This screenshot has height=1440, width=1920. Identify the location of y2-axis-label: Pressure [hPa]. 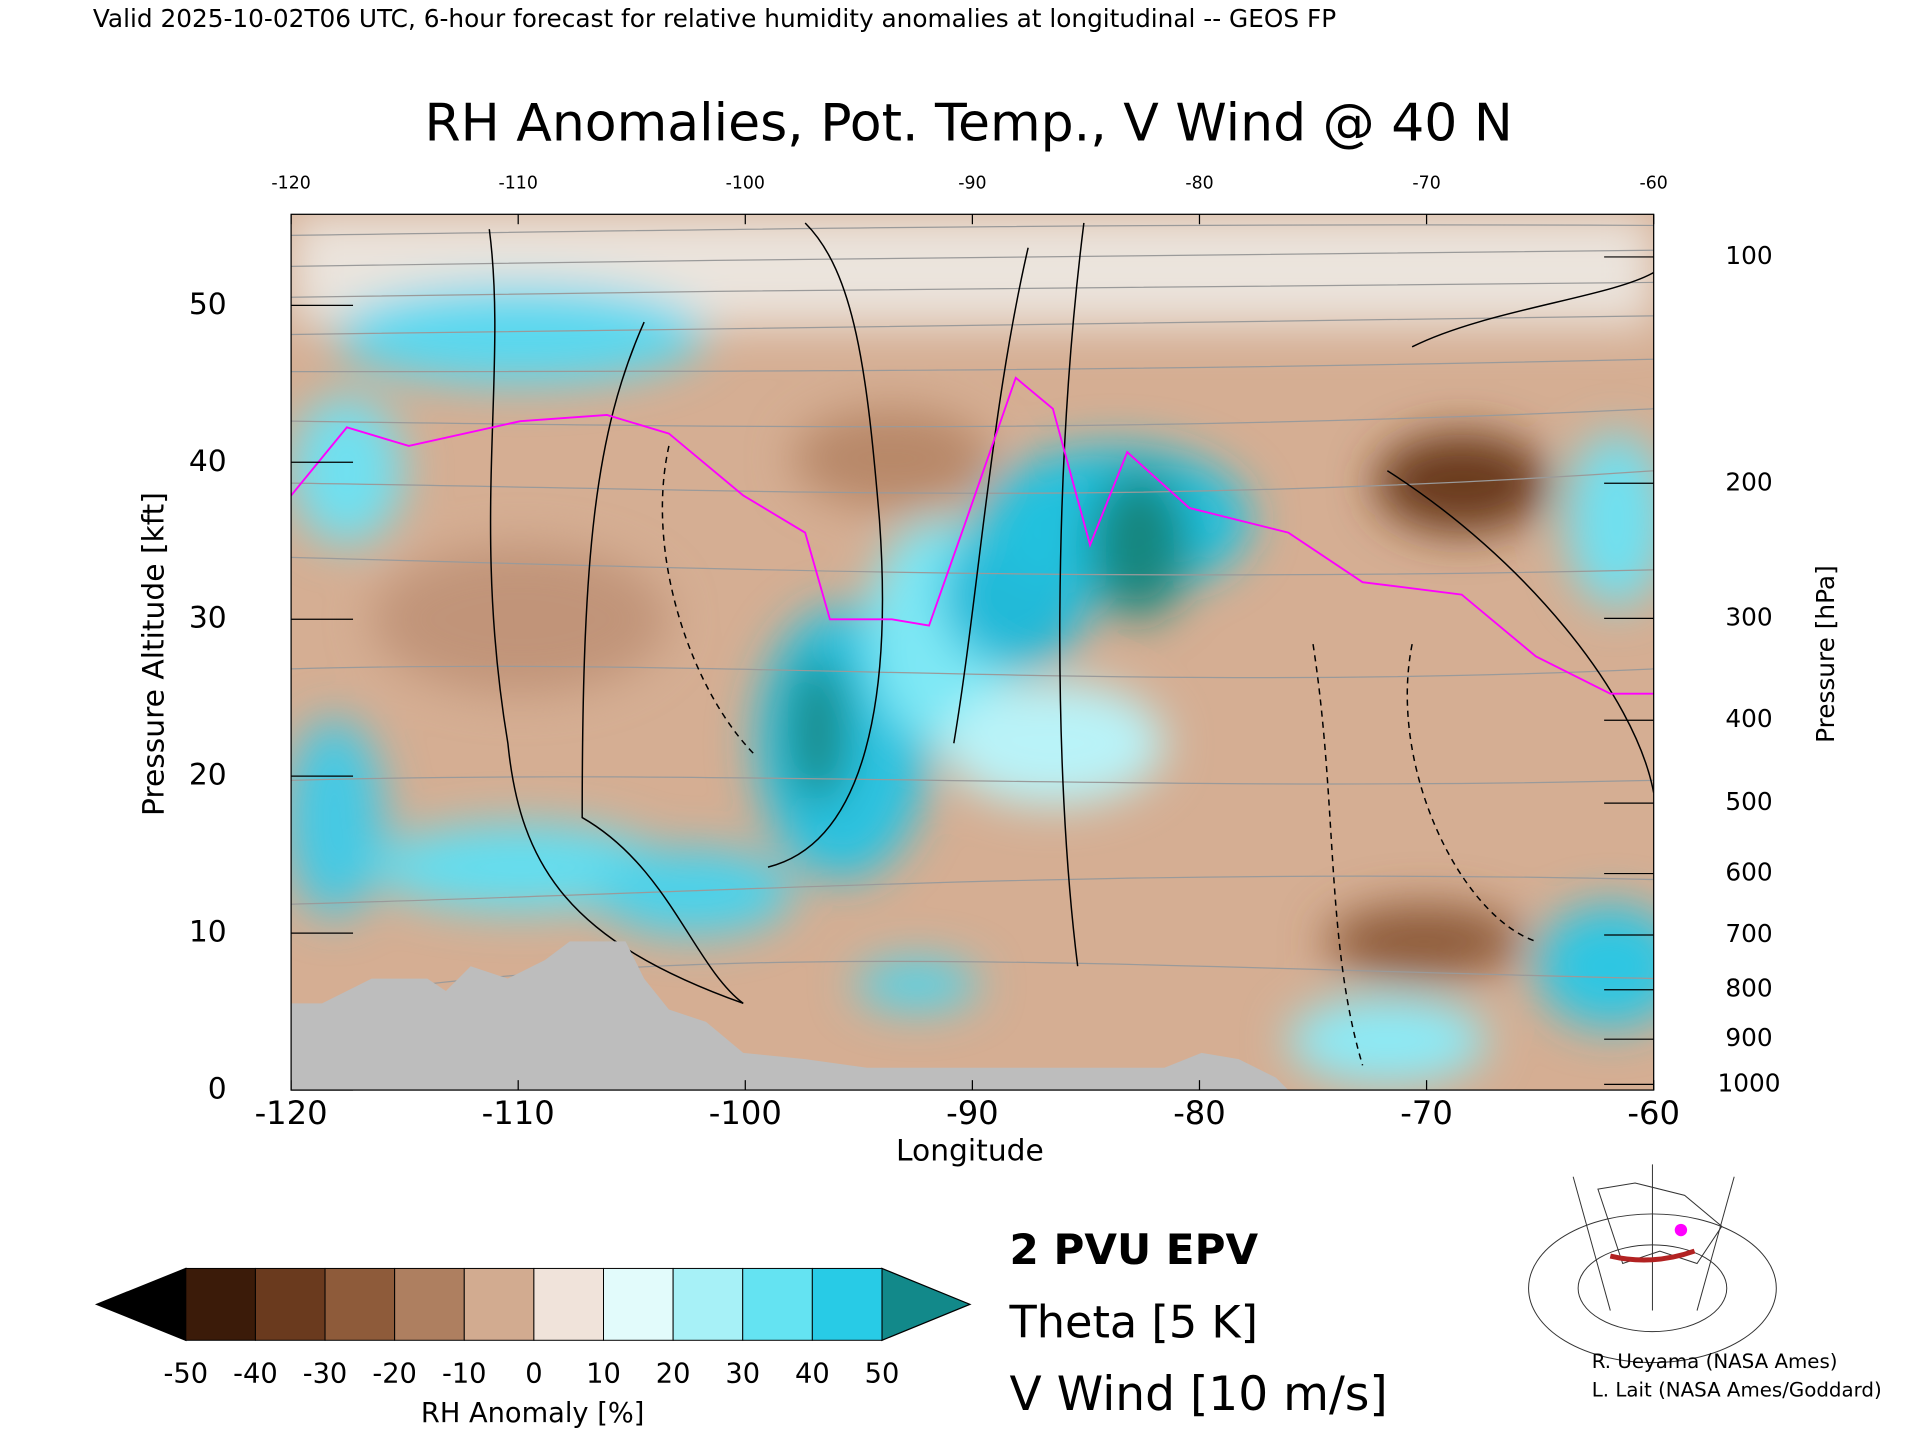
(1825, 654).